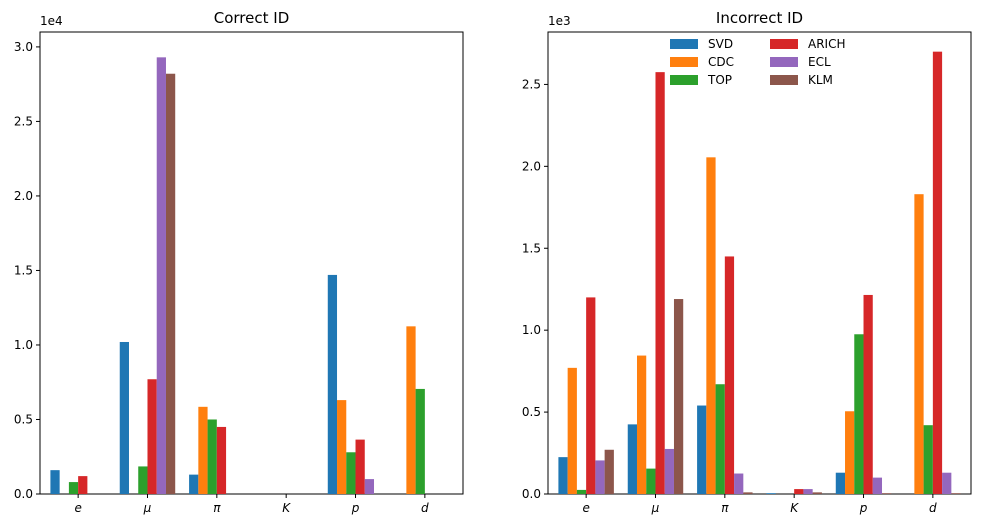  What do you see at coordinates (721, 62) in the screenshot?
I see `legend-label-cdc: CDC` at bounding box center [721, 62].